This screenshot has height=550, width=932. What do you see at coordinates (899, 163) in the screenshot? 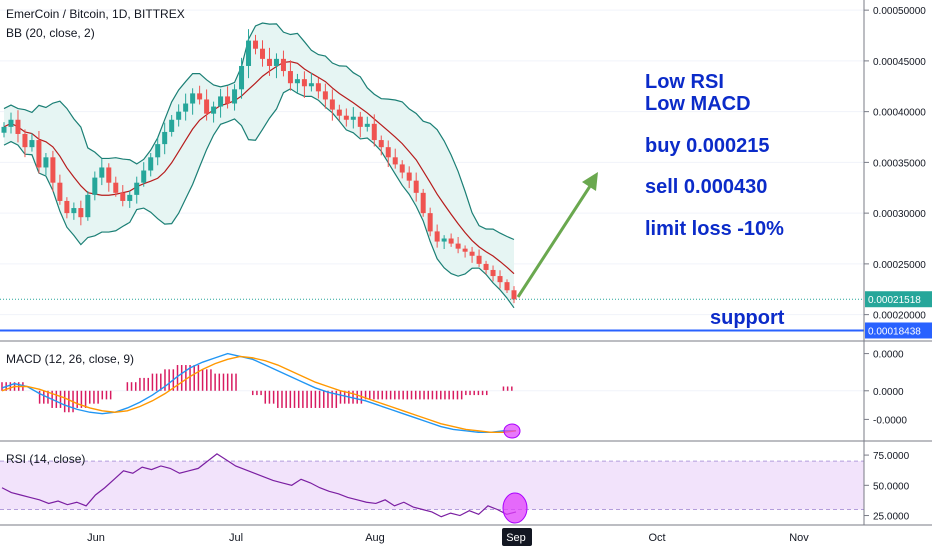
I see `y-tick-label: 0.00035000` at bounding box center [899, 163].